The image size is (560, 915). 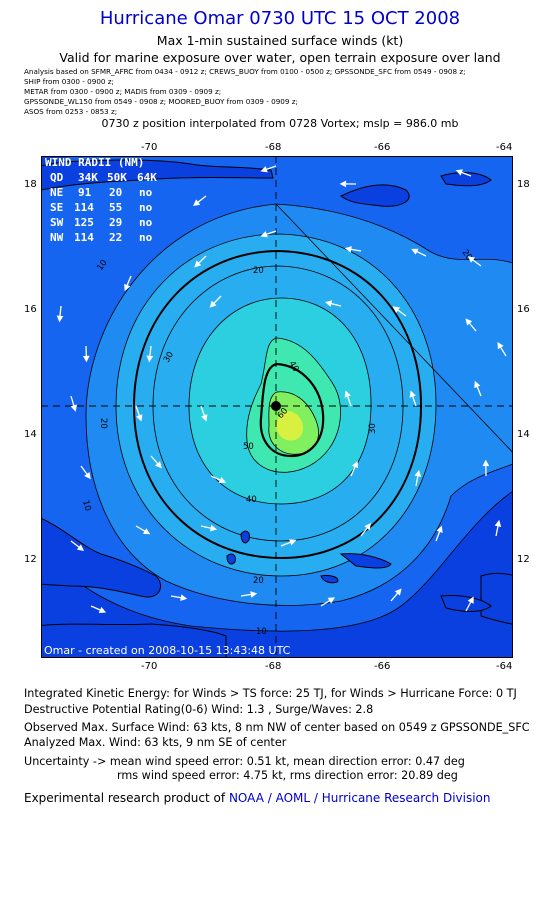 What do you see at coordinates (56, 207) in the screenshot?
I see `wind-radii-se-qd: SE` at bounding box center [56, 207].